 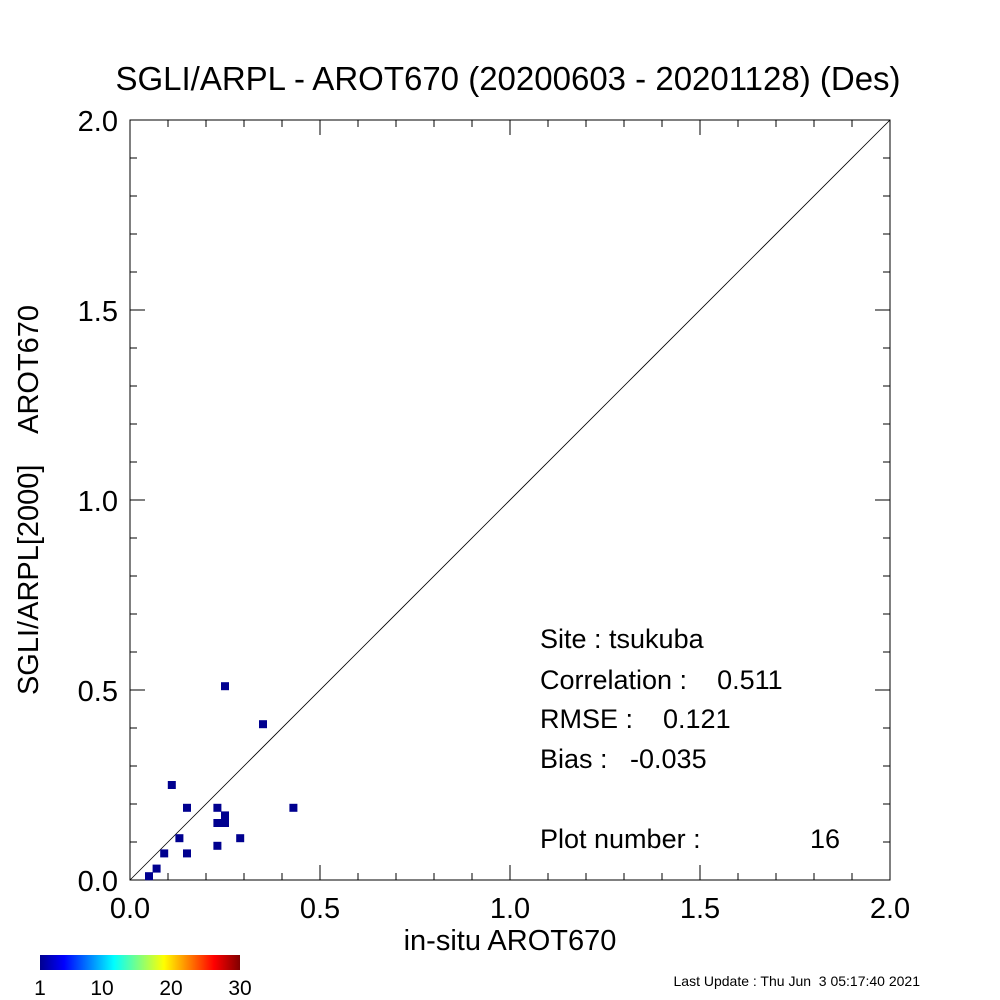 What do you see at coordinates (890, 909) in the screenshot?
I see `x-tick-label: 2.0` at bounding box center [890, 909].